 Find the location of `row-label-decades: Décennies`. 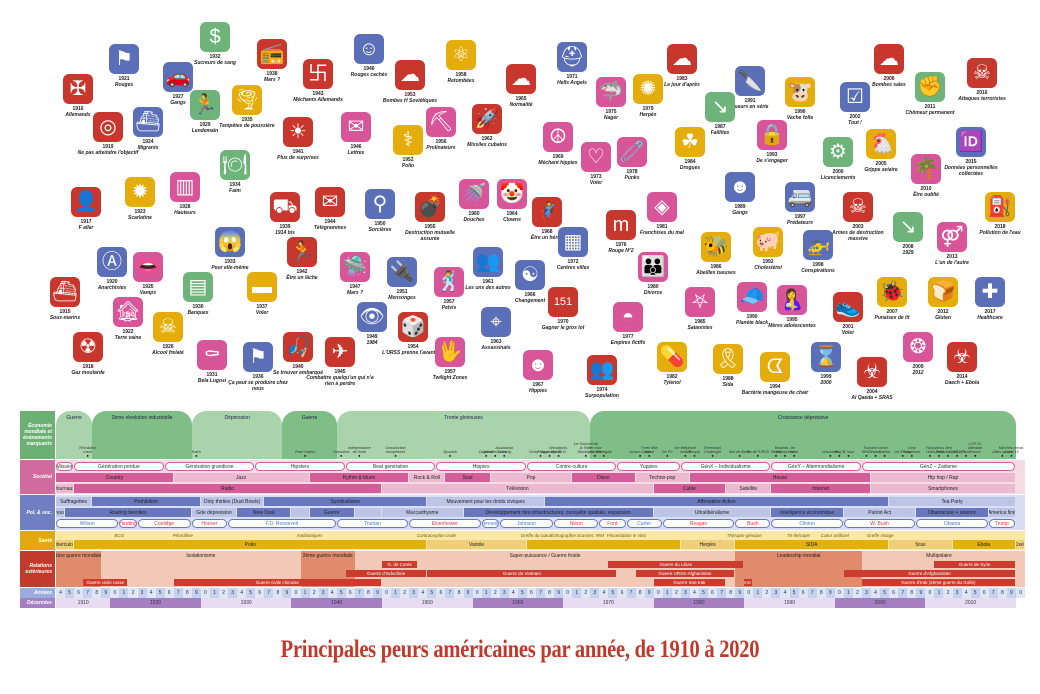

row-label-decades: Décennies is located at coordinates (37, 603).